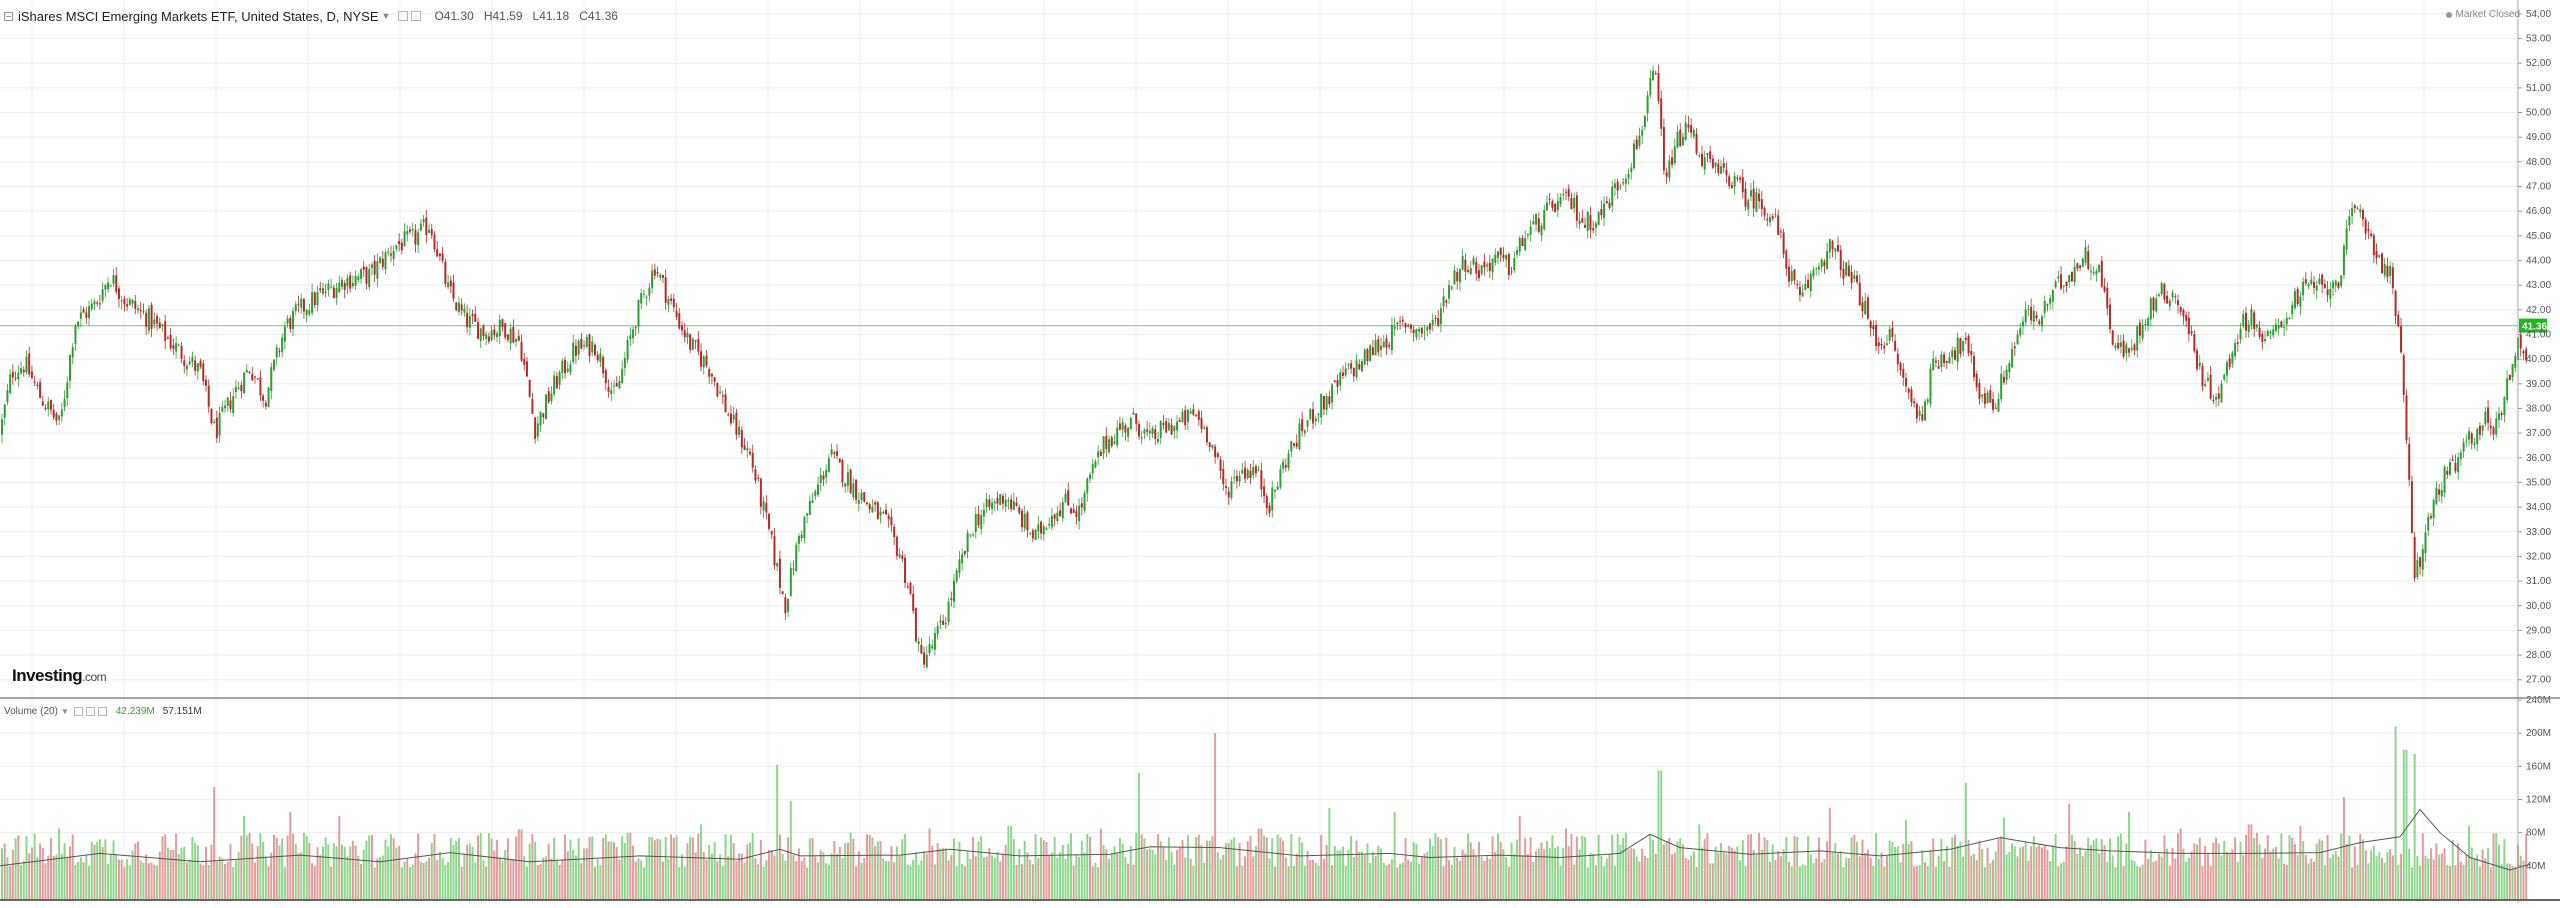  Describe the element at coordinates (78, 711) in the screenshot. I see `eye-icon` at that location.